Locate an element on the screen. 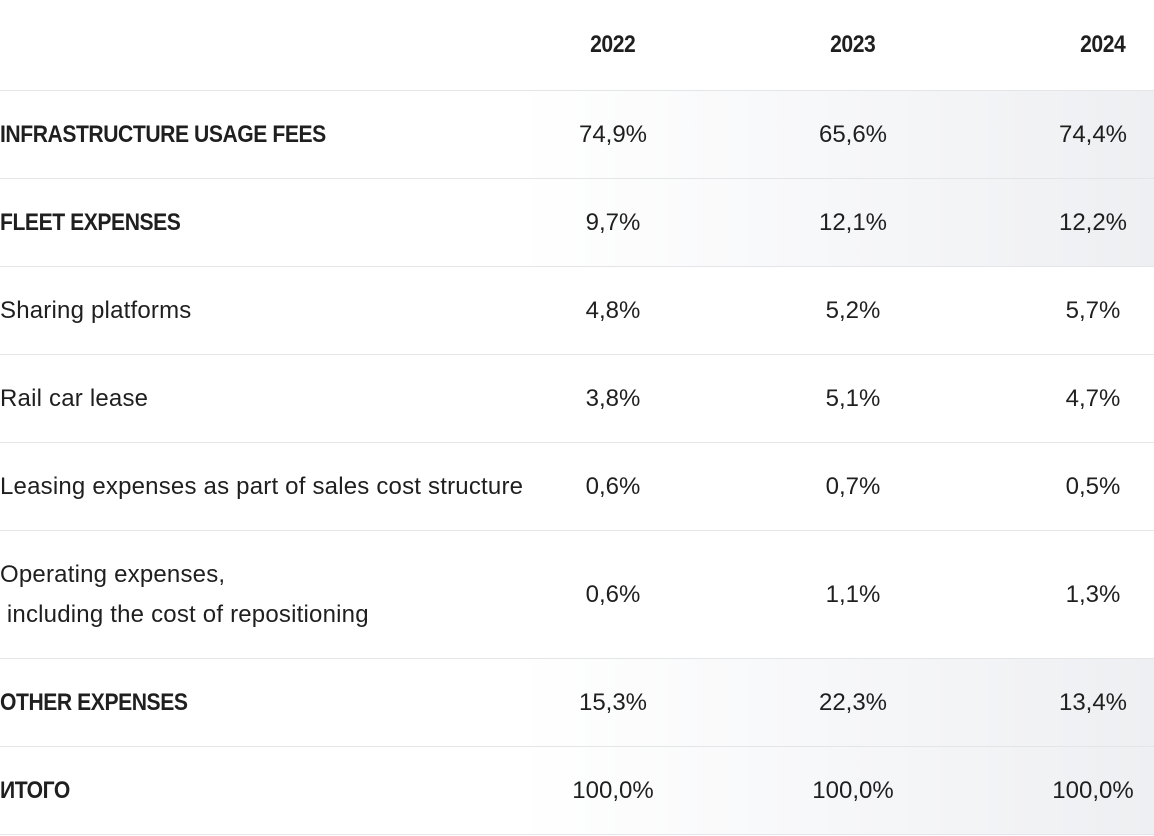 Image resolution: width=1154 pixels, height=836 pixels. table-row: Sharing platforms 4,8% 5,2% 5,7% is located at coordinates (577, 311).